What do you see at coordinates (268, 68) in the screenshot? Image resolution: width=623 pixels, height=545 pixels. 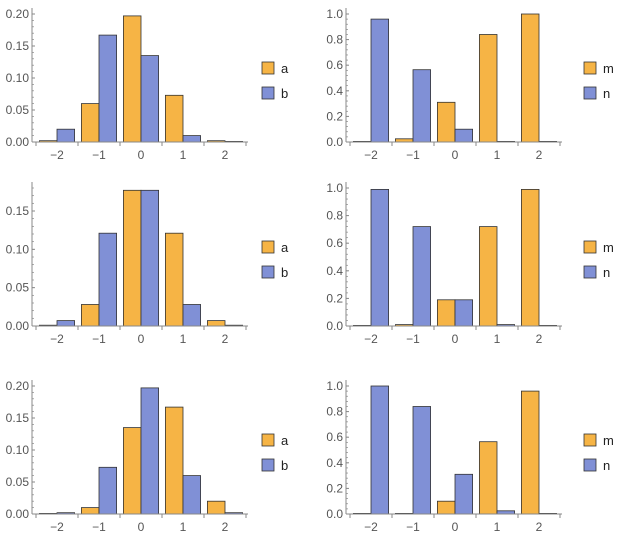 I see `legend-swatch-a` at bounding box center [268, 68].